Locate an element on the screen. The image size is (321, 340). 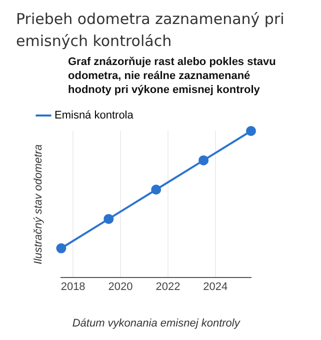
chart-title: Priebeh odometra zaznamenaný pri emisných kontrolách is located at coordinates (151, 30).